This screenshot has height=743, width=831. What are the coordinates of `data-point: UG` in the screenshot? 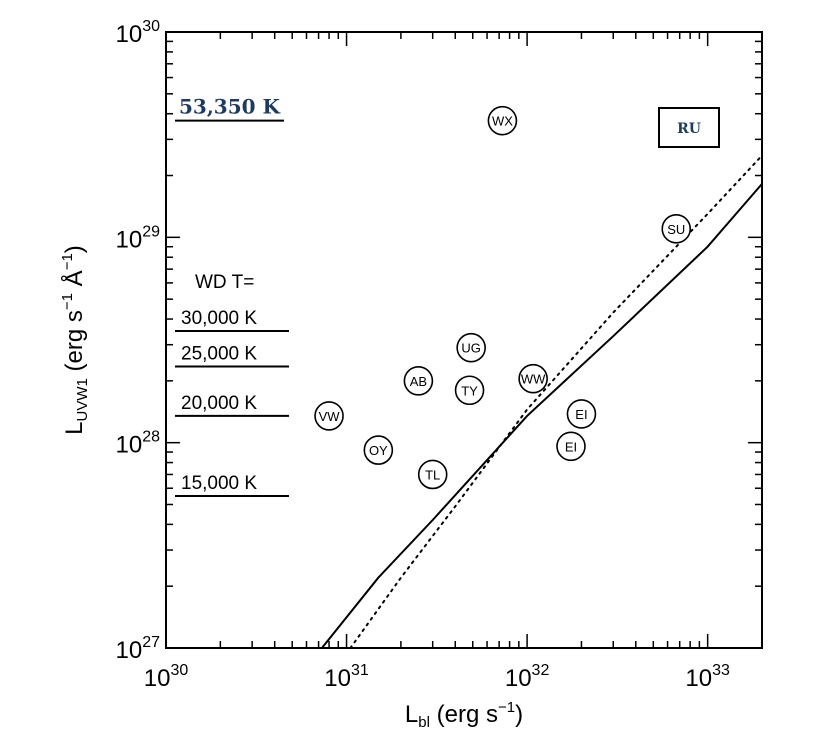 It's located at (471, 347).